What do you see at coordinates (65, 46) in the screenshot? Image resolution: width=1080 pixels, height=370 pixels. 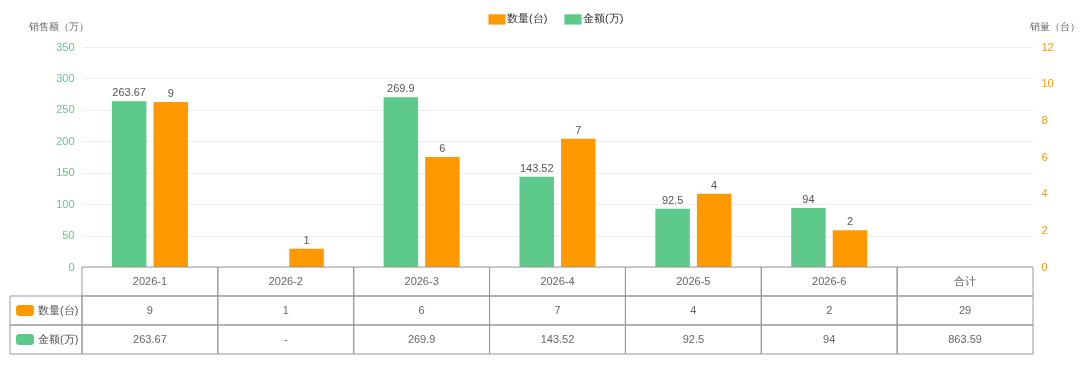 I see `y-tick-label: 350` at bounding box center [65, 46].